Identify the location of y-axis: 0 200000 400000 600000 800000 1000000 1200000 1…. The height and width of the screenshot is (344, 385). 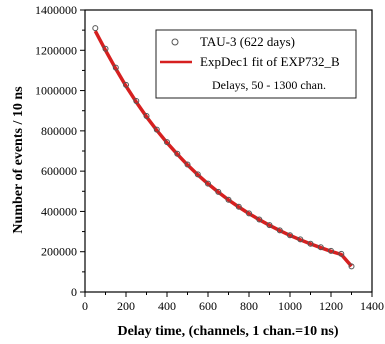
(60, 151).